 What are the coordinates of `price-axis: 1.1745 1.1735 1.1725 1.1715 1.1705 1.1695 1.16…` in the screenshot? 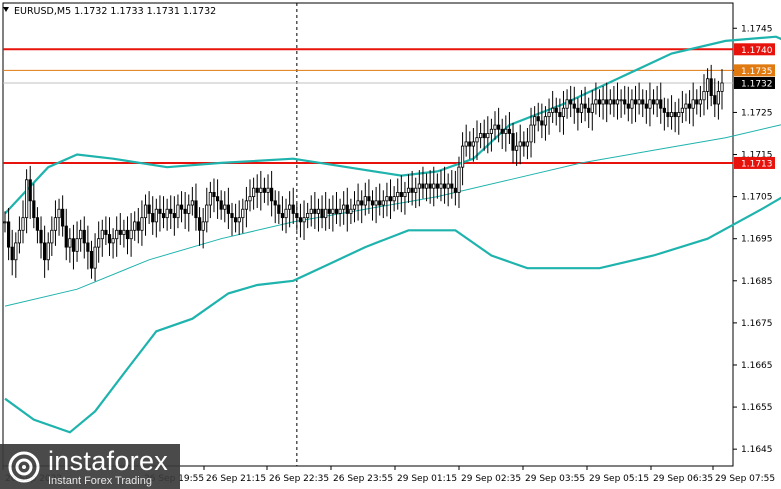 It's located at (754, 239).